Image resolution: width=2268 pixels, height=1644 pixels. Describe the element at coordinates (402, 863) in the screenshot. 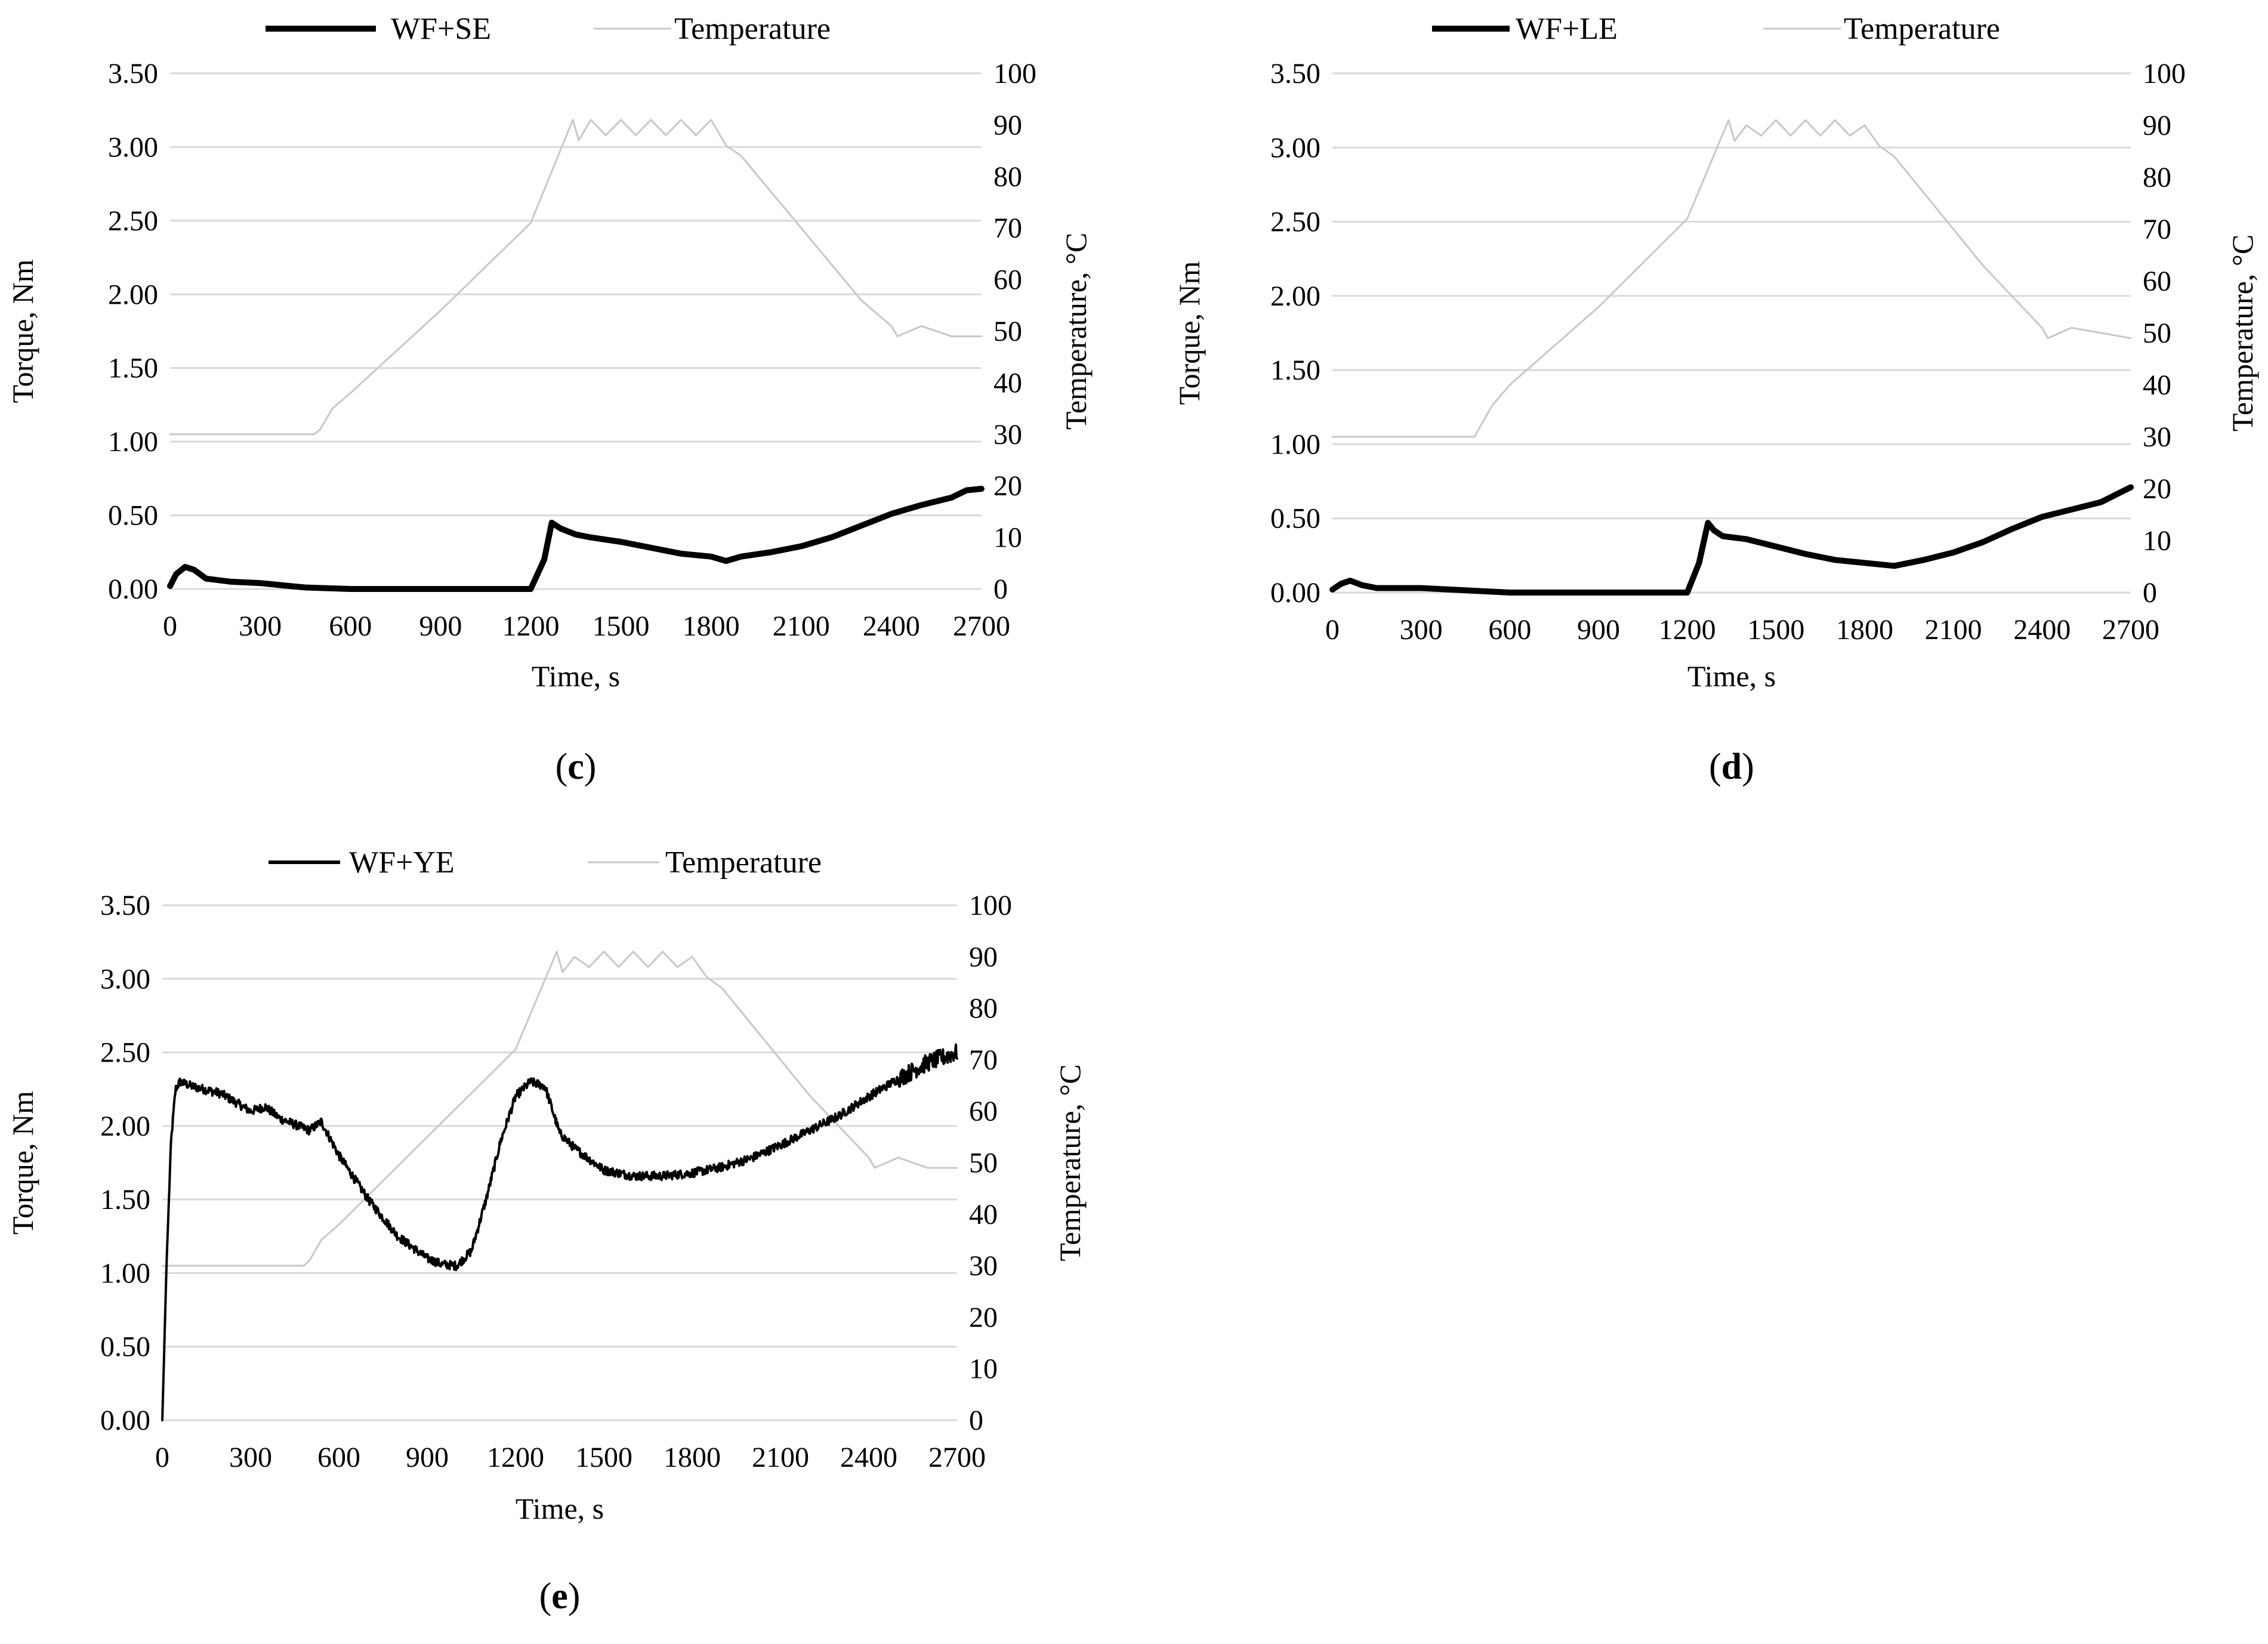

I see `legend-label-torque: WF+YE` at that location.